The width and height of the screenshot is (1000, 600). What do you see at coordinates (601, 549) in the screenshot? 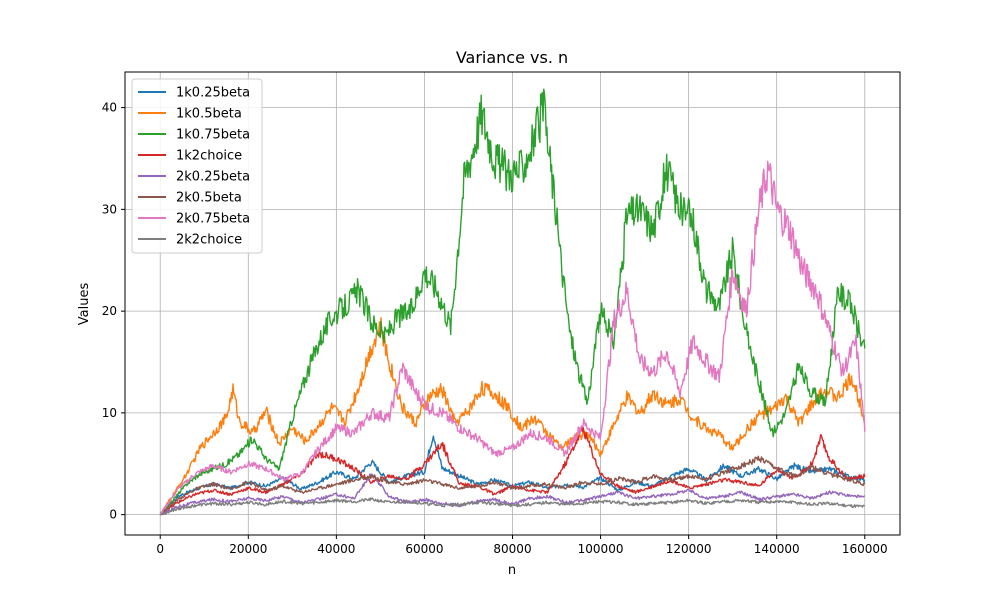
I see `x-tick-label: 100000` at bounding box center [601, 549].